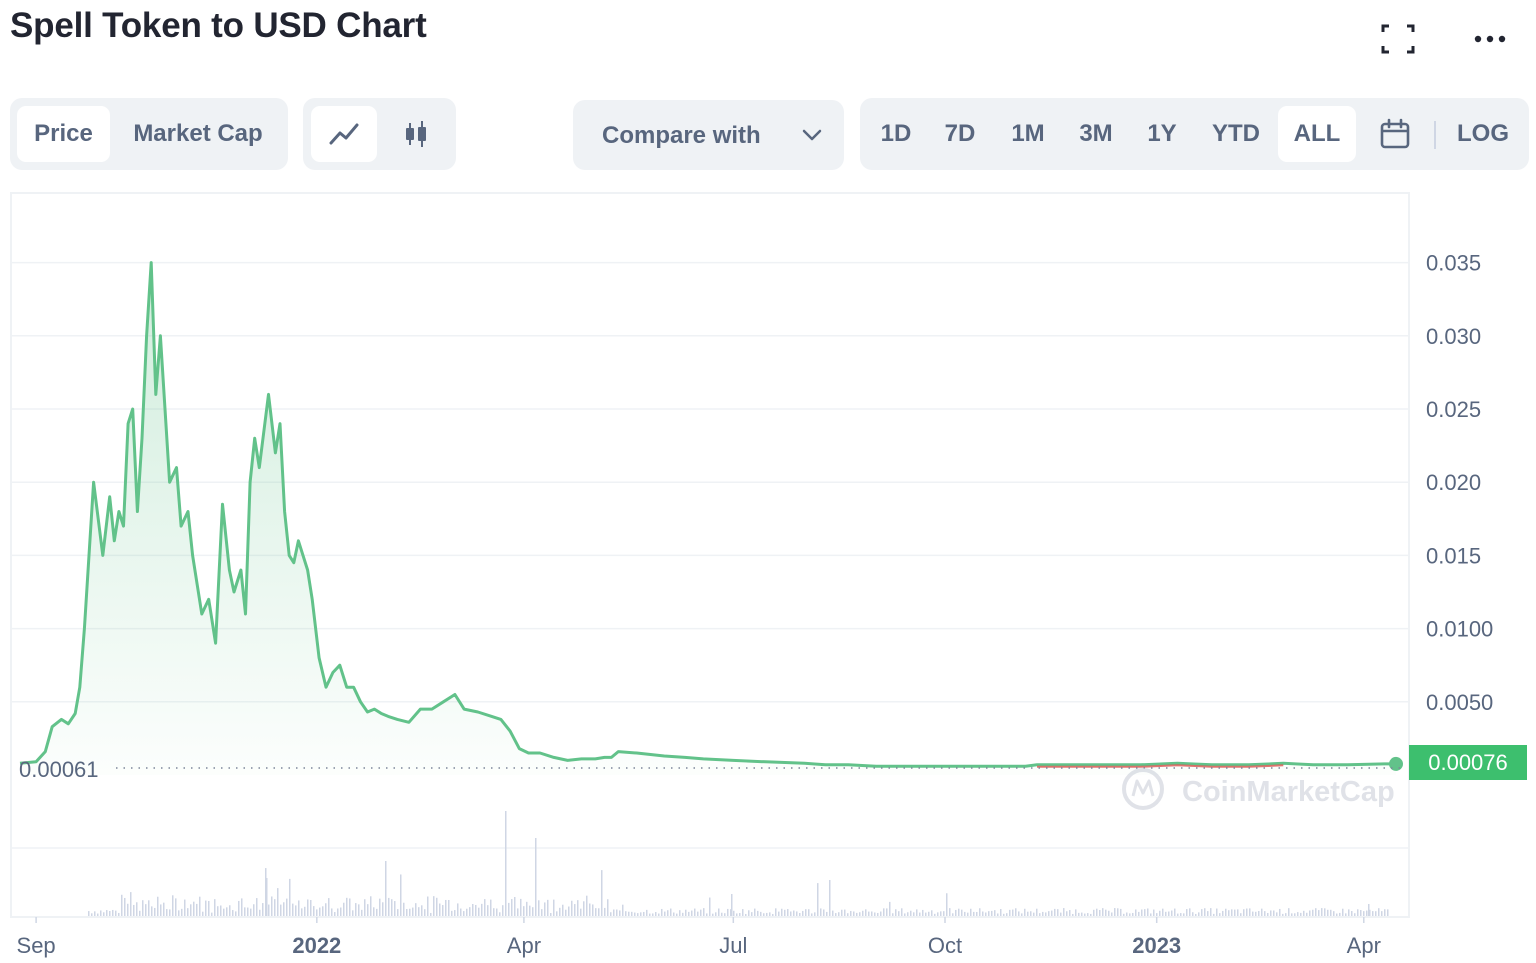 Image resolution: width=1536 pixels, height=963 pixels. What do you see at coordinates (1398, 39) in the screenshot?
I see `fullscreen-button` at bounding box center [1398, 39].